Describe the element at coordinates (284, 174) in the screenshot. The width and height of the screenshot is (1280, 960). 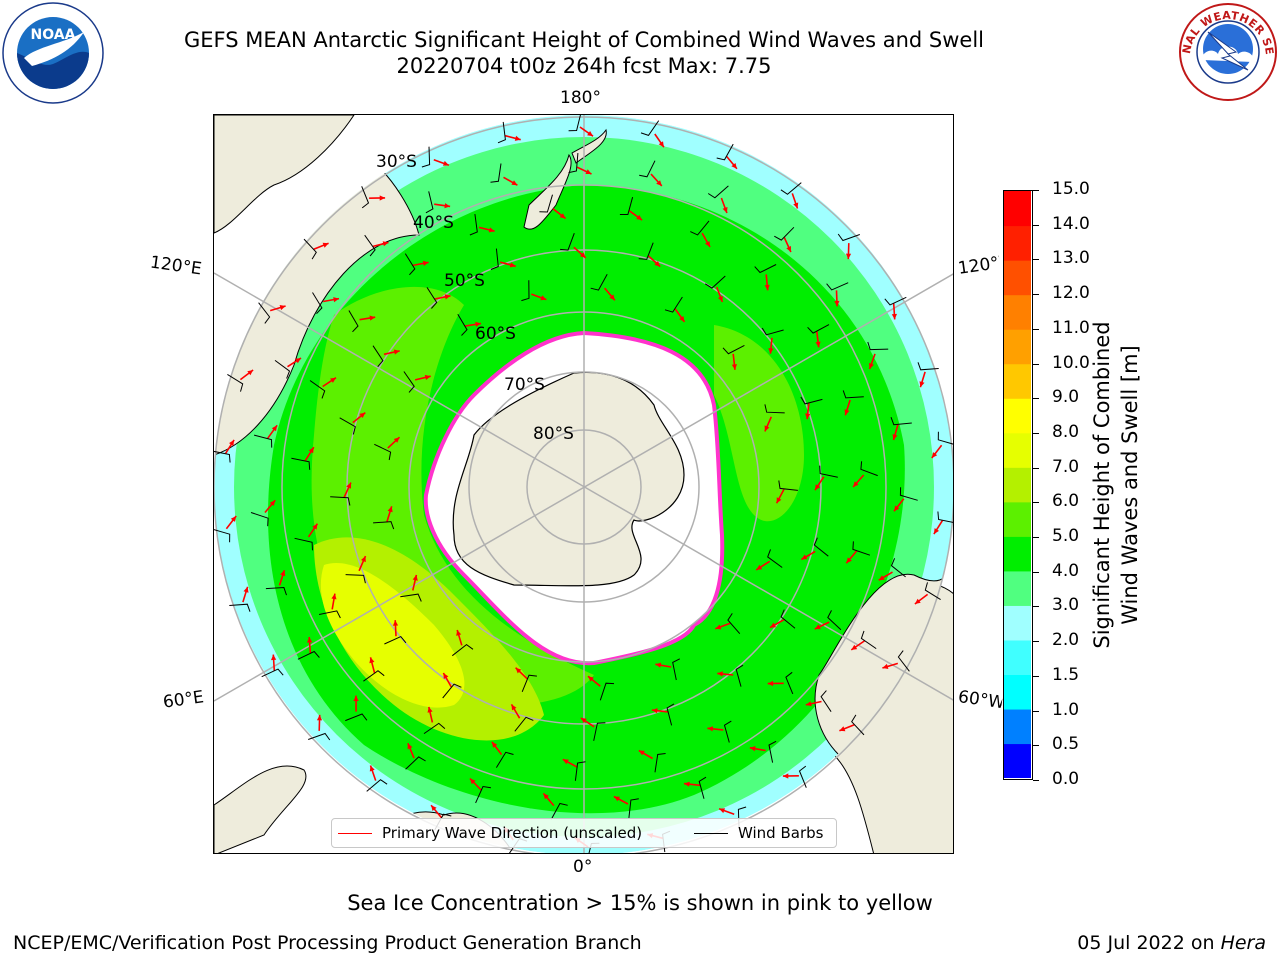
I see `land-outside-nw` at that location.